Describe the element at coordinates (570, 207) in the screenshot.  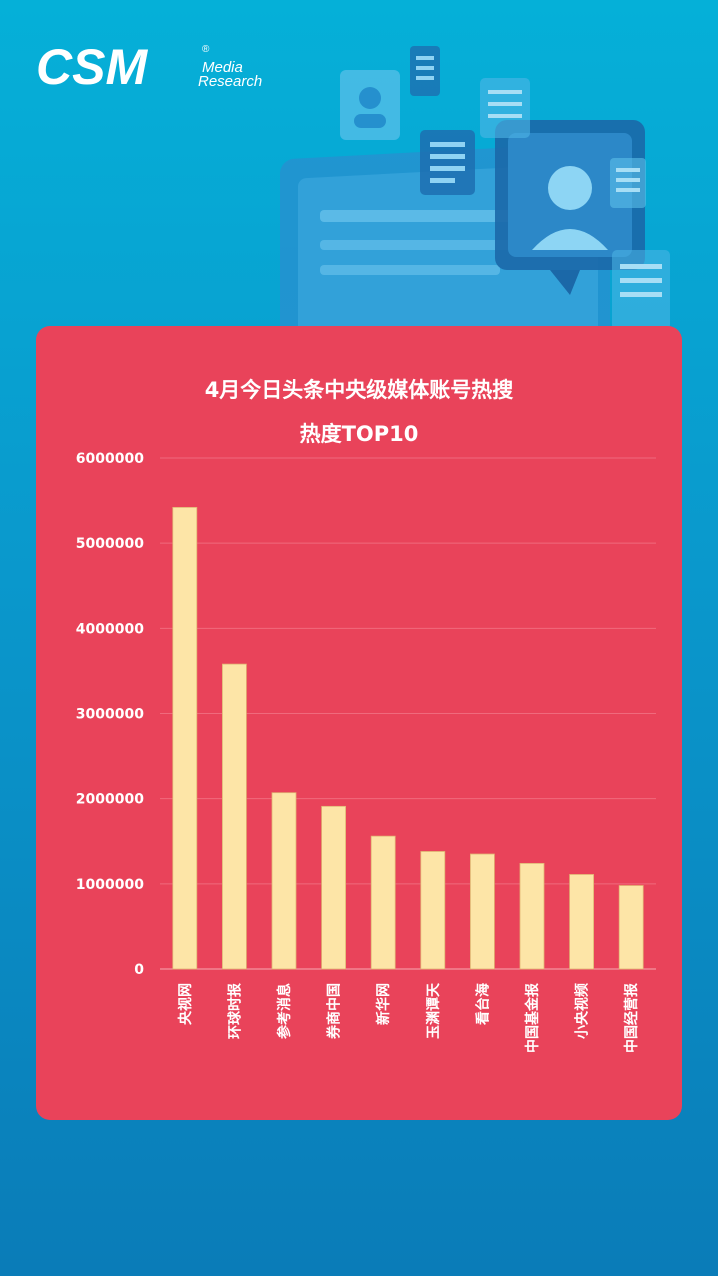
I see `avatar-chat-icon` at that location.